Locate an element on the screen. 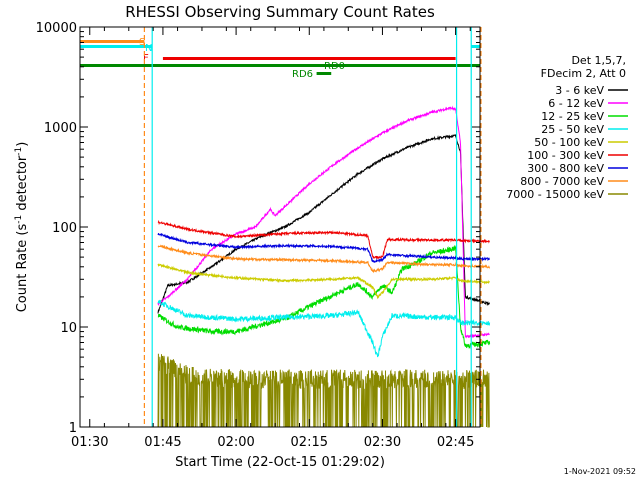  flag-label-rd0: RD0 is located at coordinates (334, 66).